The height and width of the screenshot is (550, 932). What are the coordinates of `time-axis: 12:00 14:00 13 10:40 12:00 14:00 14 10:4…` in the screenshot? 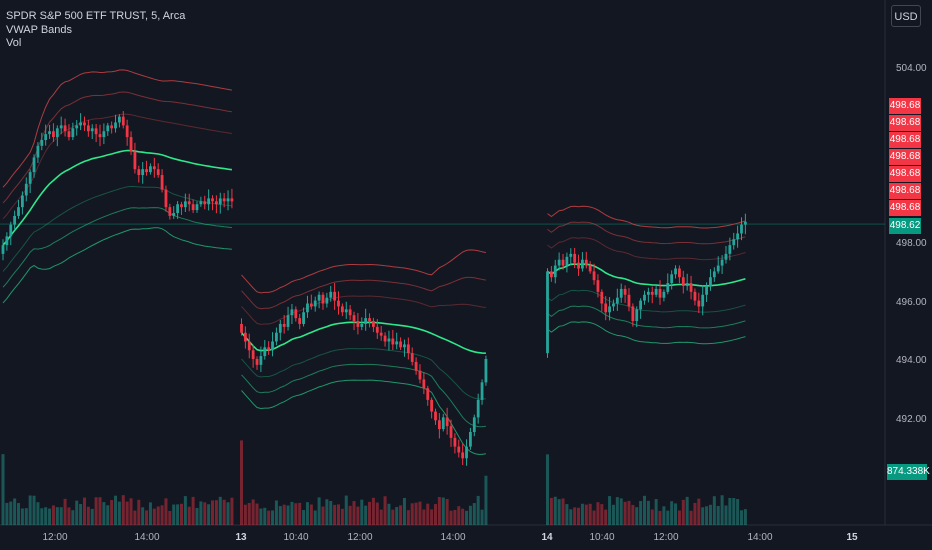 It's located at (450, 537).